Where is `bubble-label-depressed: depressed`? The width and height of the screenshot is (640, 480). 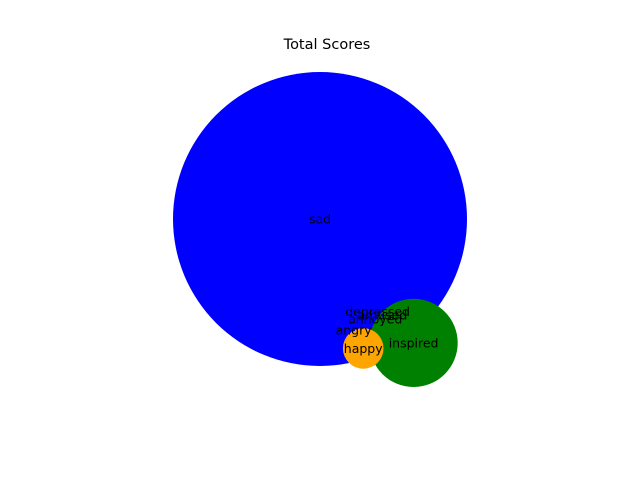
bubble-label-depressed: depressed is located at coordinates (377, 311).